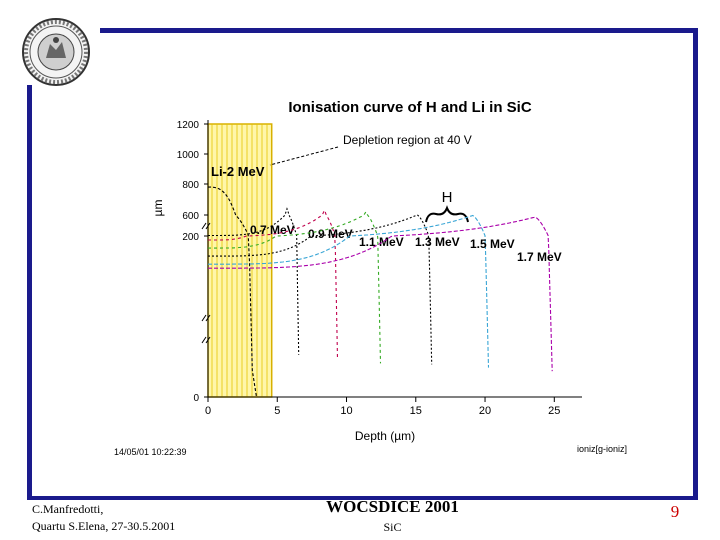 The height and width of the screenshot is (540, 720). What do you see at coordinates (29, 292) in the screenshot?
I see `frame-left-bar` at bounding box center [29, 292].